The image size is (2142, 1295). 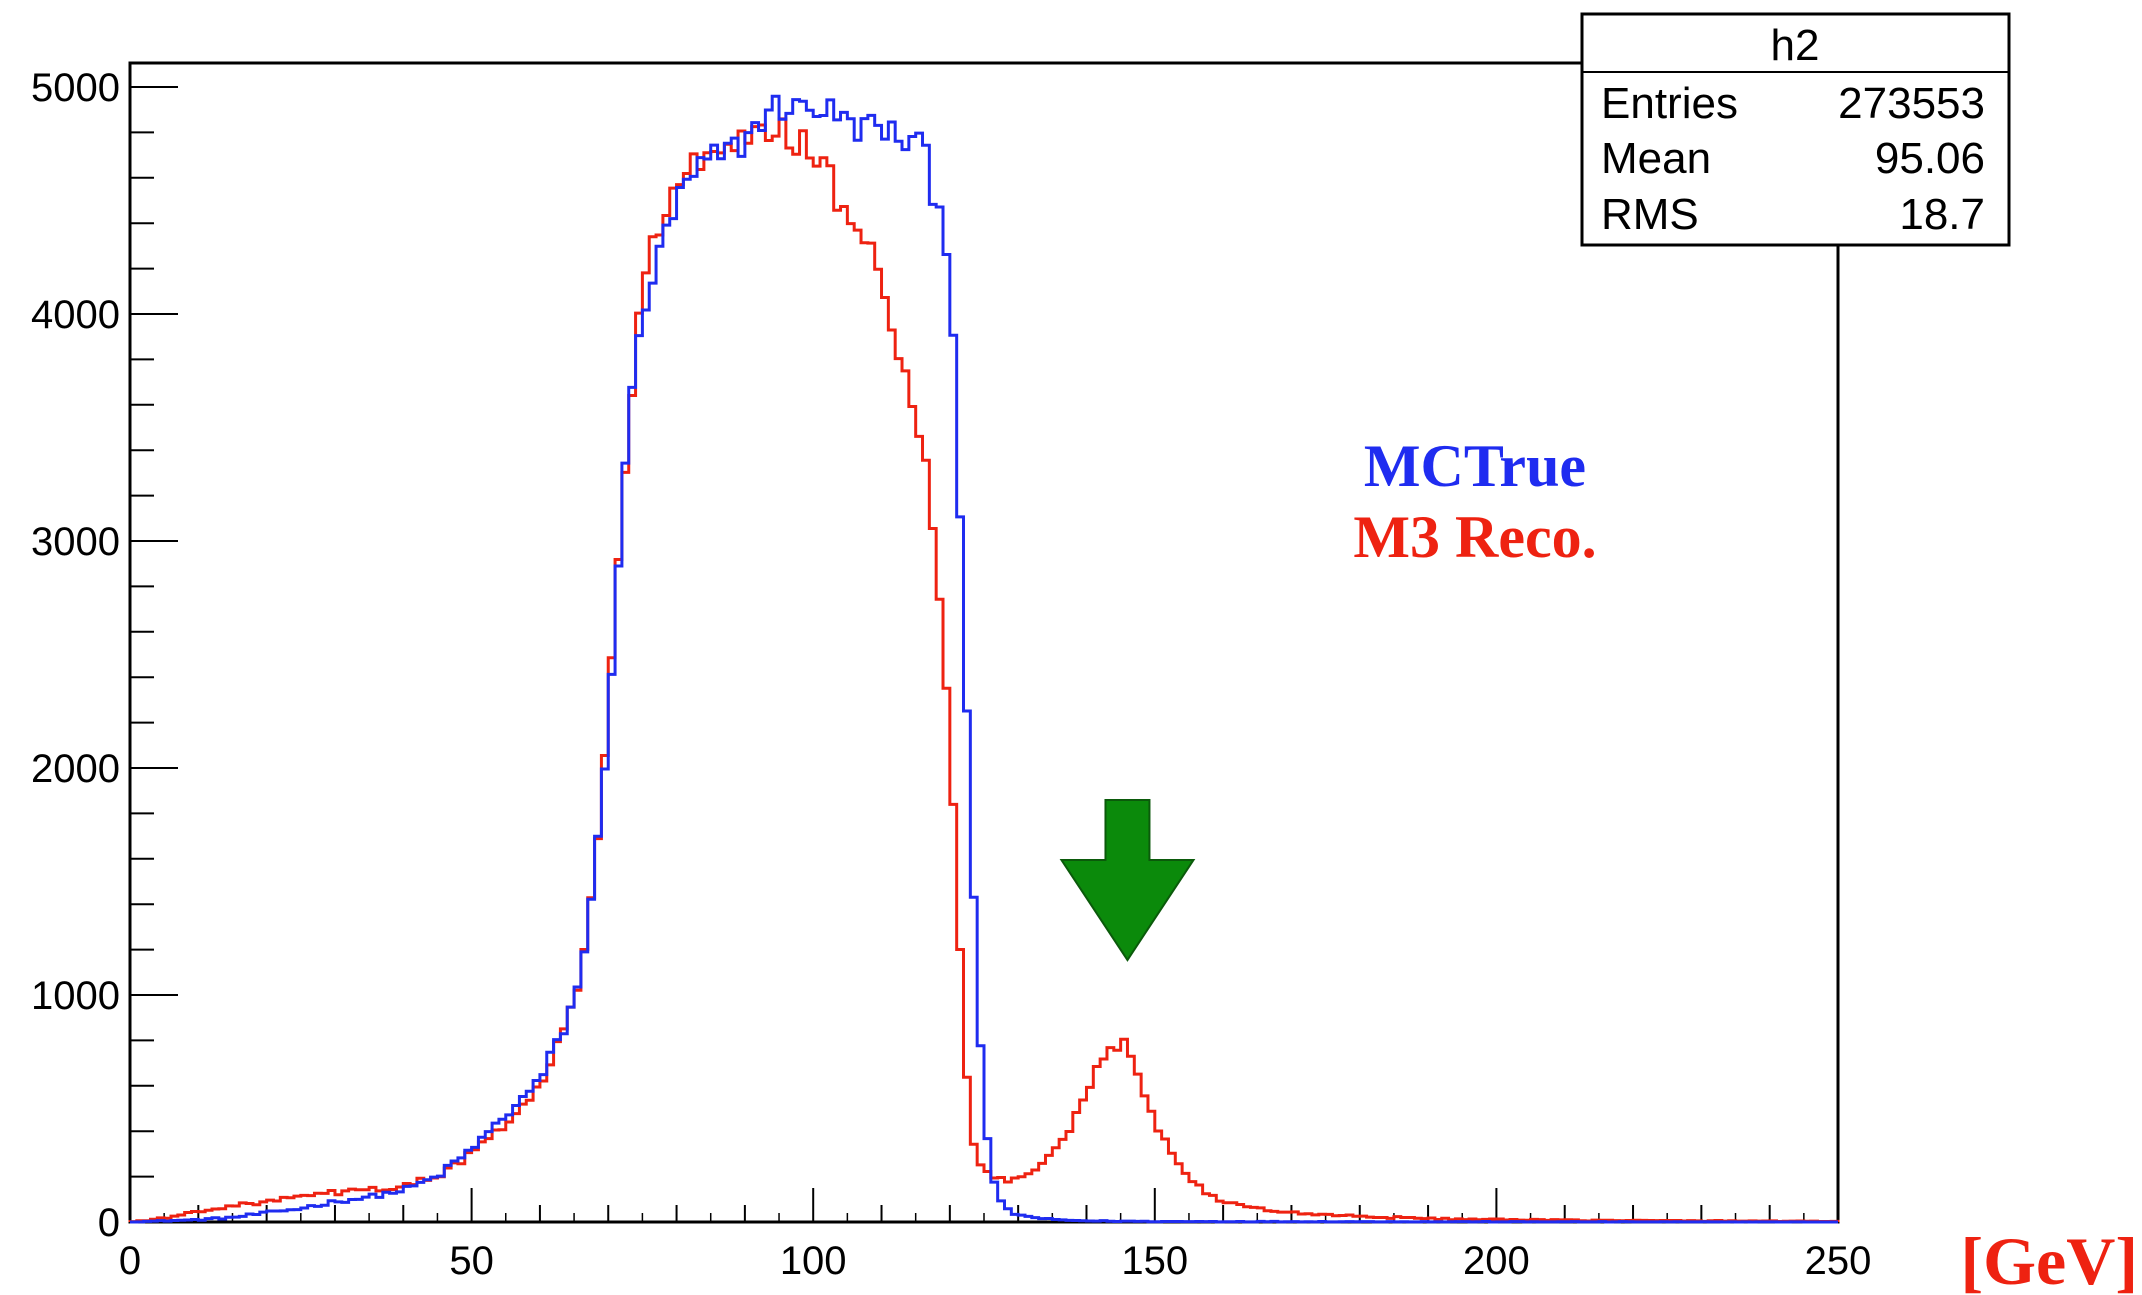 I want to click on y-tick-label: 0, so click(x=109, y=1223).